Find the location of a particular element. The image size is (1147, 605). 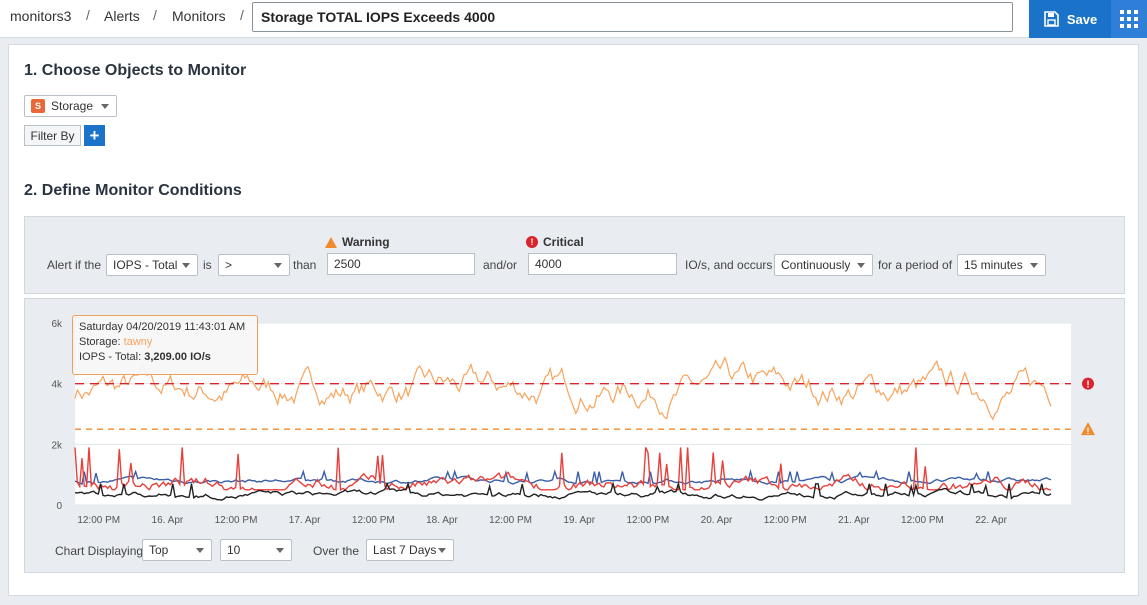

is-label: is is located at coordinates (207, 265).